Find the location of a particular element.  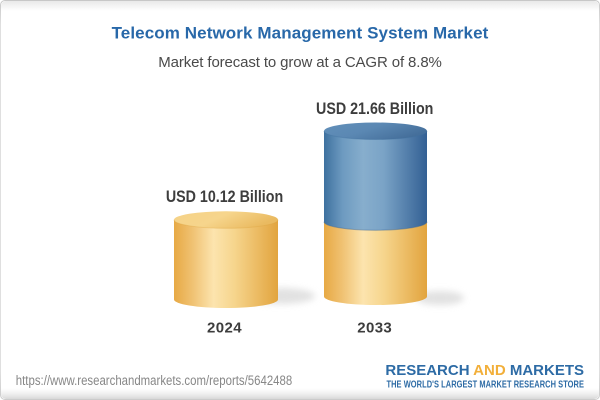

svg-text: RESEARCH AND MARKETS is located at coordinates (484, 370).